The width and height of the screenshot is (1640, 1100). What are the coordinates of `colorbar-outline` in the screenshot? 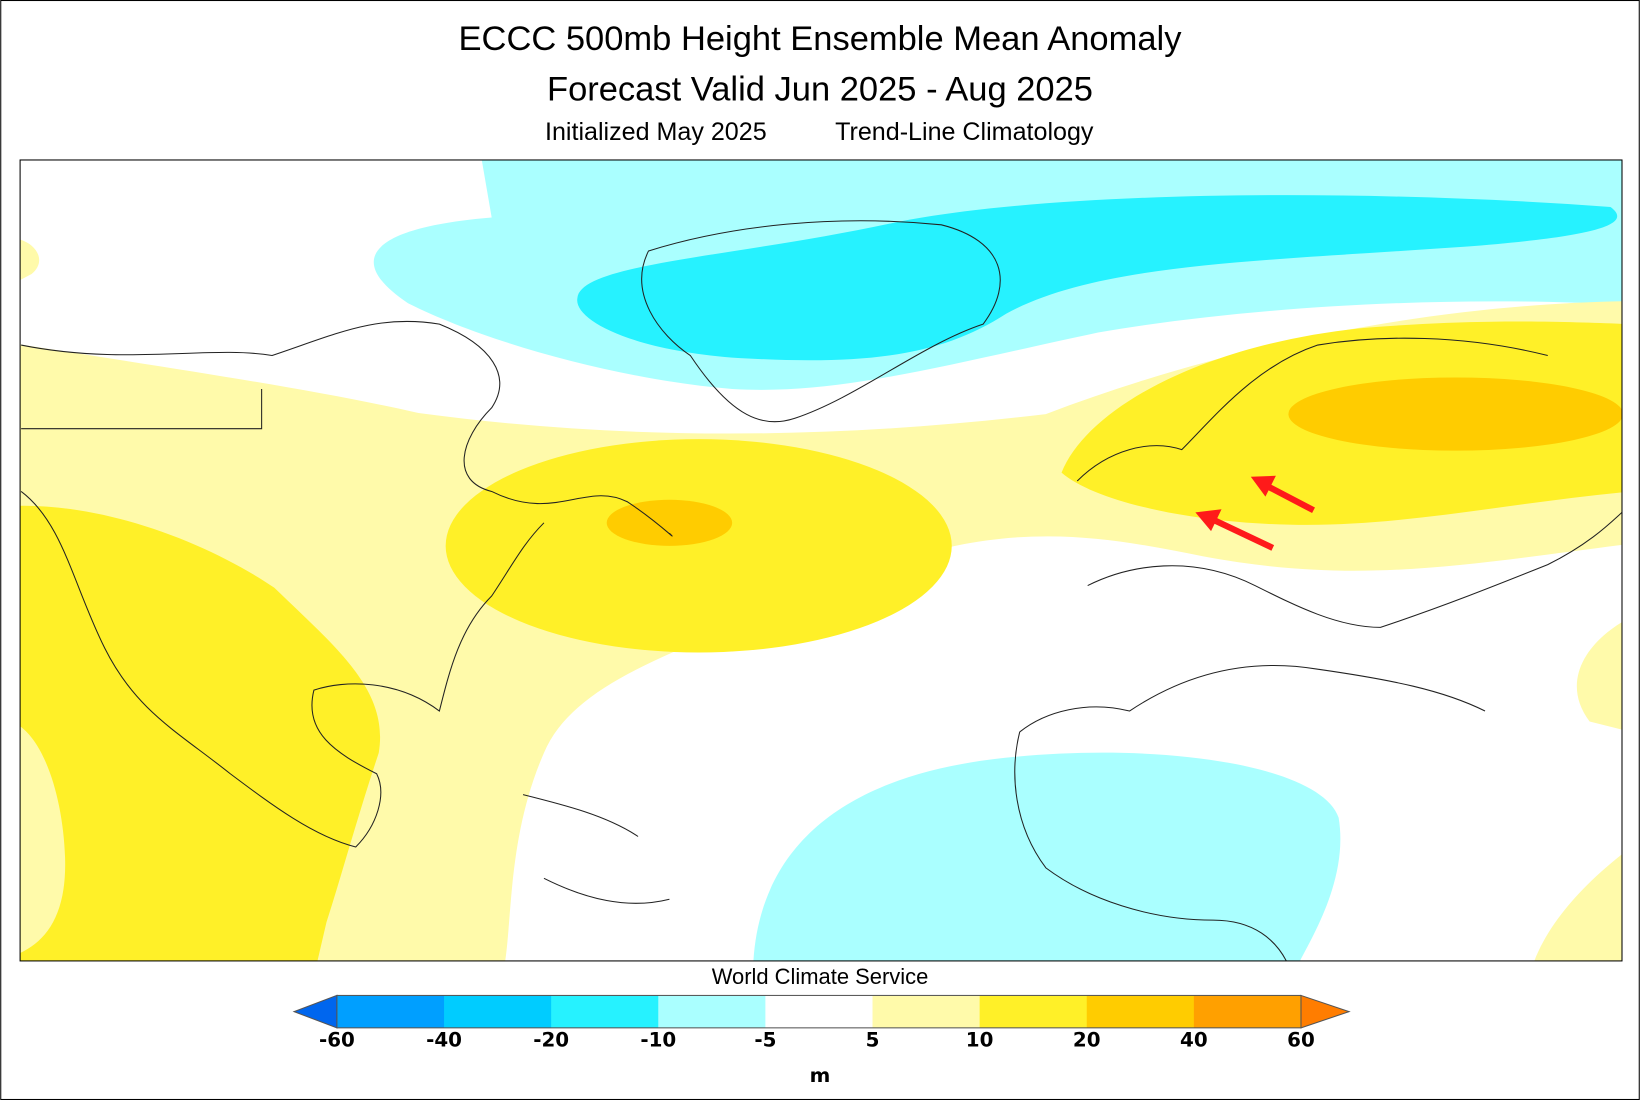 It's located at (819, 1011).